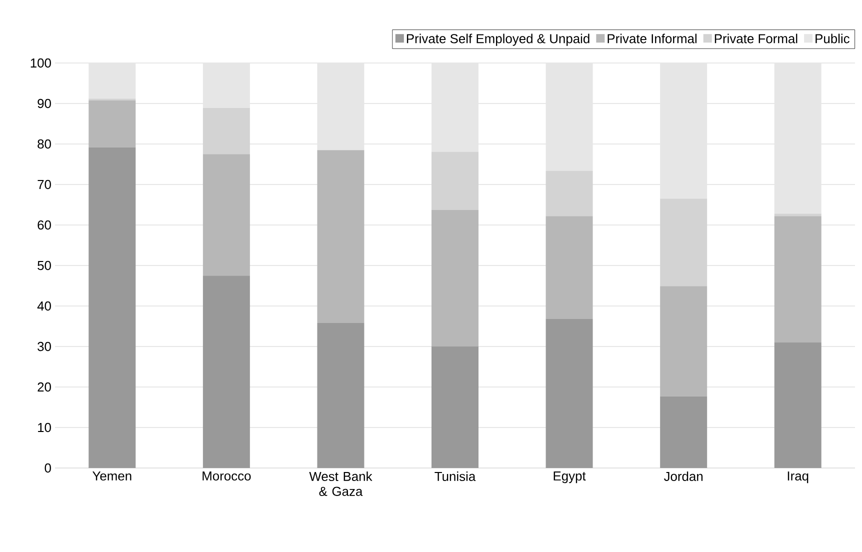  What do you see at coordinates (340, 484) in the screenshot?
I see `x-tick-label: West Bank & Gaza` at bounding box center [340, 484].